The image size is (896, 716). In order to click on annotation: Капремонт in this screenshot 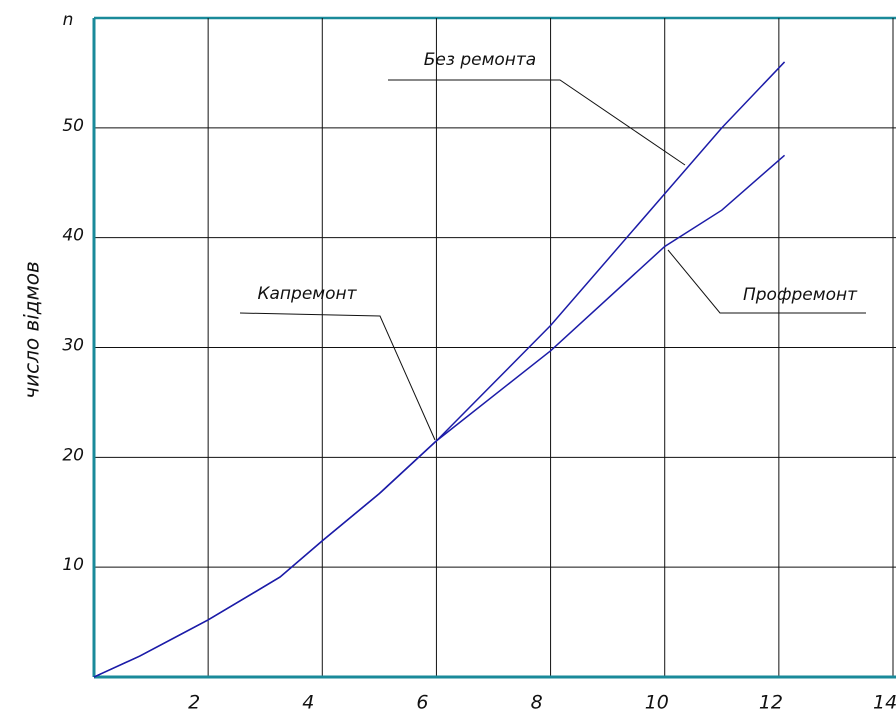, I will do `click(307, 294)`.